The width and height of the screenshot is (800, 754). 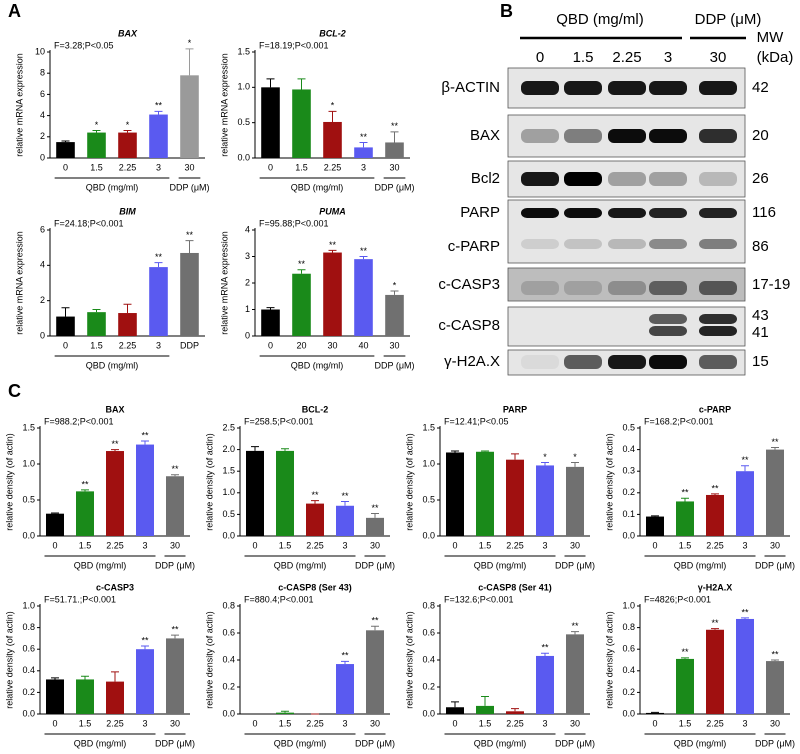 What do you see at coordinates (243, 122) in the screenshot?
I see `y-tick-label: 0.5` at bounding box center [243, 122].